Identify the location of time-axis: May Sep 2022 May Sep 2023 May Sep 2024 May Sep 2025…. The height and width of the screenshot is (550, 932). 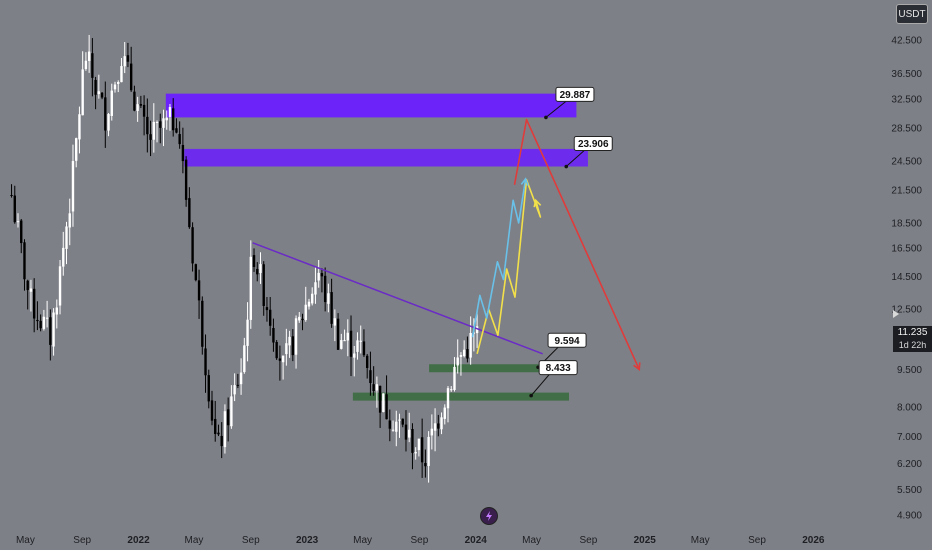
(420, 540).